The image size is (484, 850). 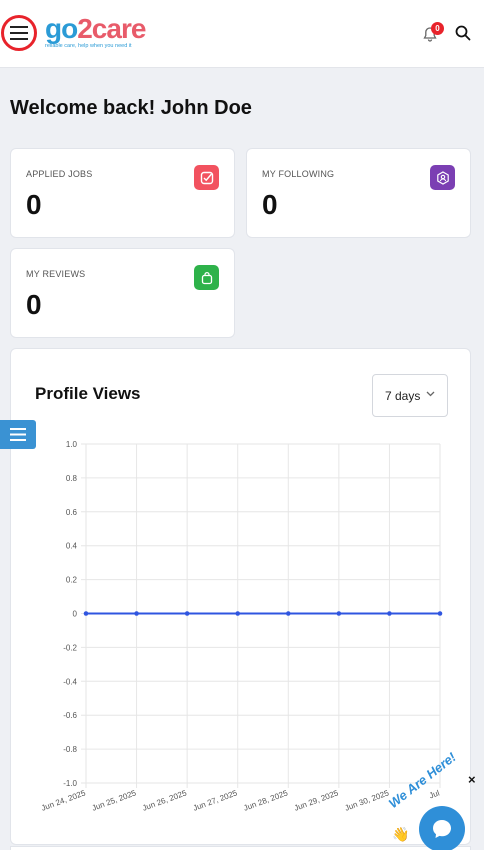 I want to click on y-tick-label: 0.8, so click(x=72, y=478).